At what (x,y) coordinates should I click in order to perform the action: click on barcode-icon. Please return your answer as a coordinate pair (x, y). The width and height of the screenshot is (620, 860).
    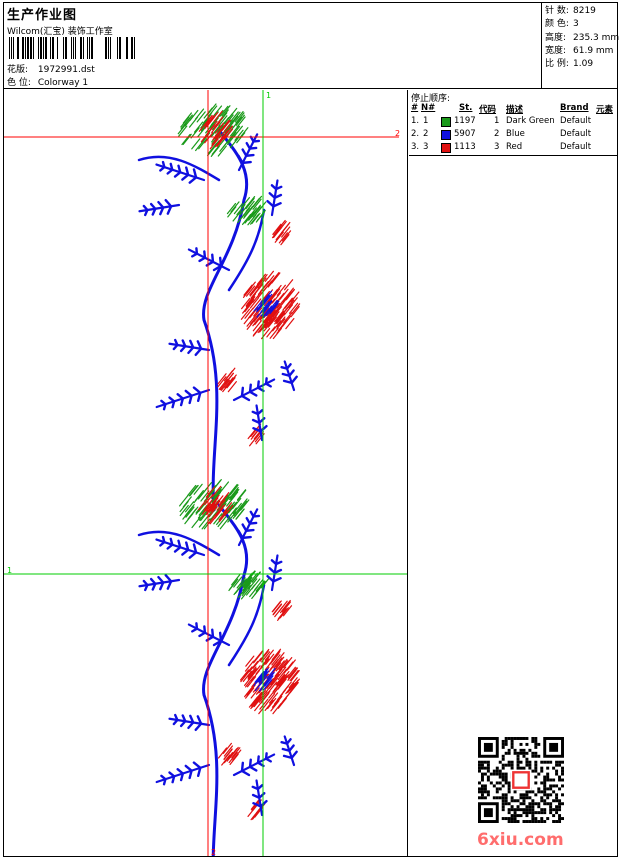
    Looking at the image, I should click on (72, 48).